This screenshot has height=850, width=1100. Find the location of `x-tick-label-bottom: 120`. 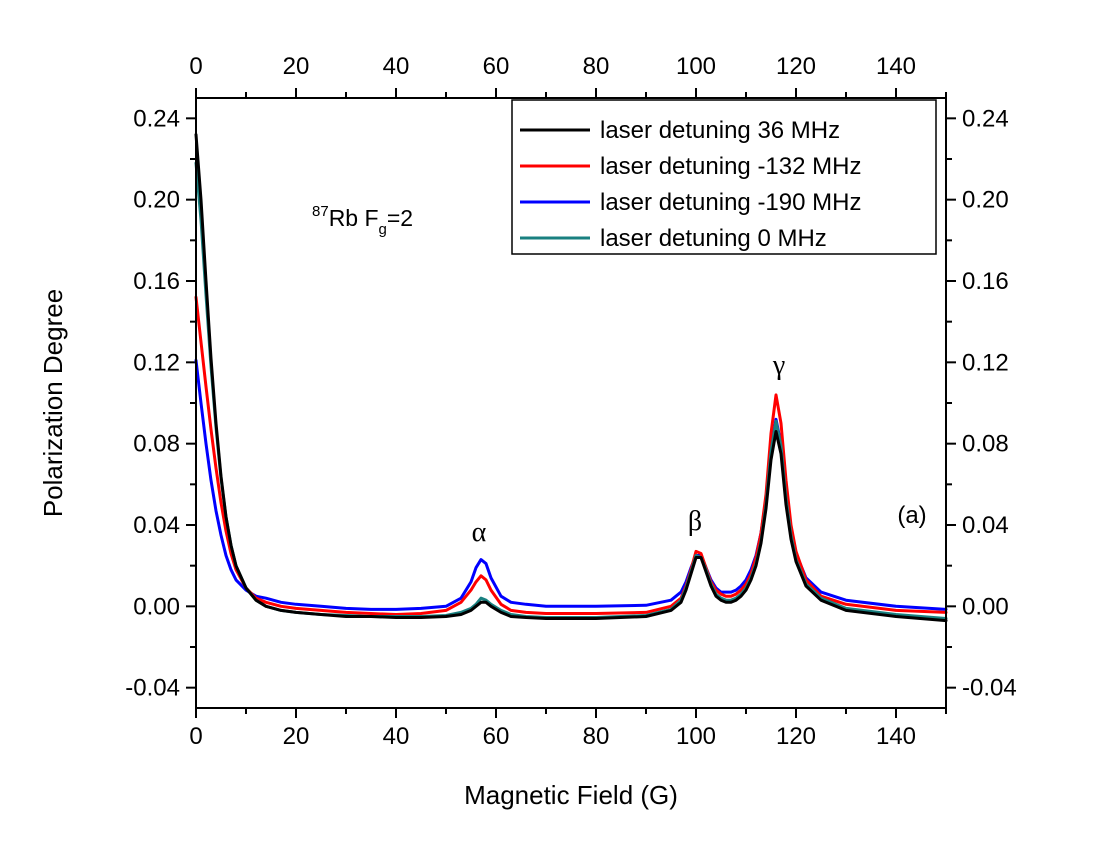

x-tick-label-bottom: 120 is located at coordinates (796, 736).